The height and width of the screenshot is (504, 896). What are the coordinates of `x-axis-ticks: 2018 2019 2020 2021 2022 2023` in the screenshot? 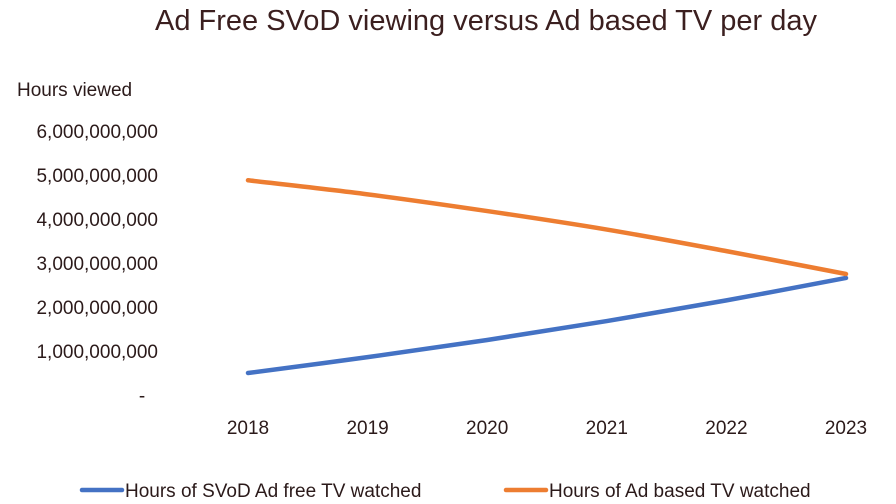 It's located at (547, 428).